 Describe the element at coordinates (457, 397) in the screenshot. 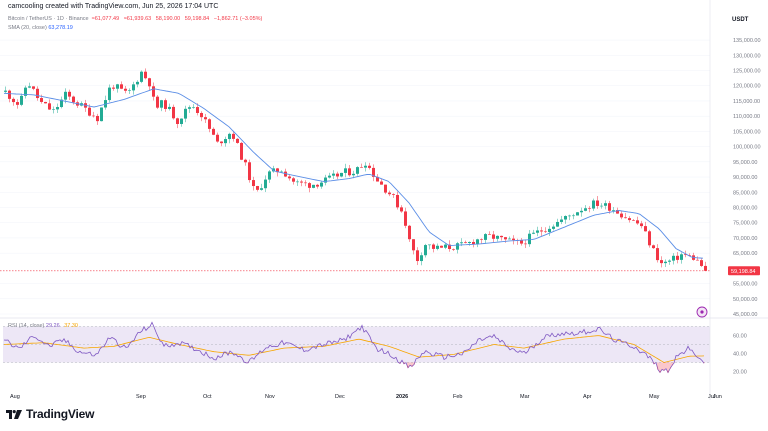

I see `date-label: Feb` at that location.